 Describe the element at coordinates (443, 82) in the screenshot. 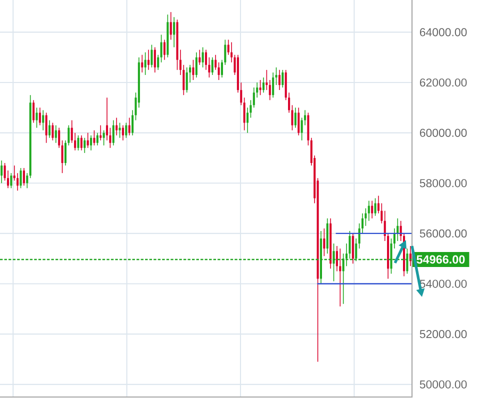

I see `y-tick-label: 62000.00` at that location.